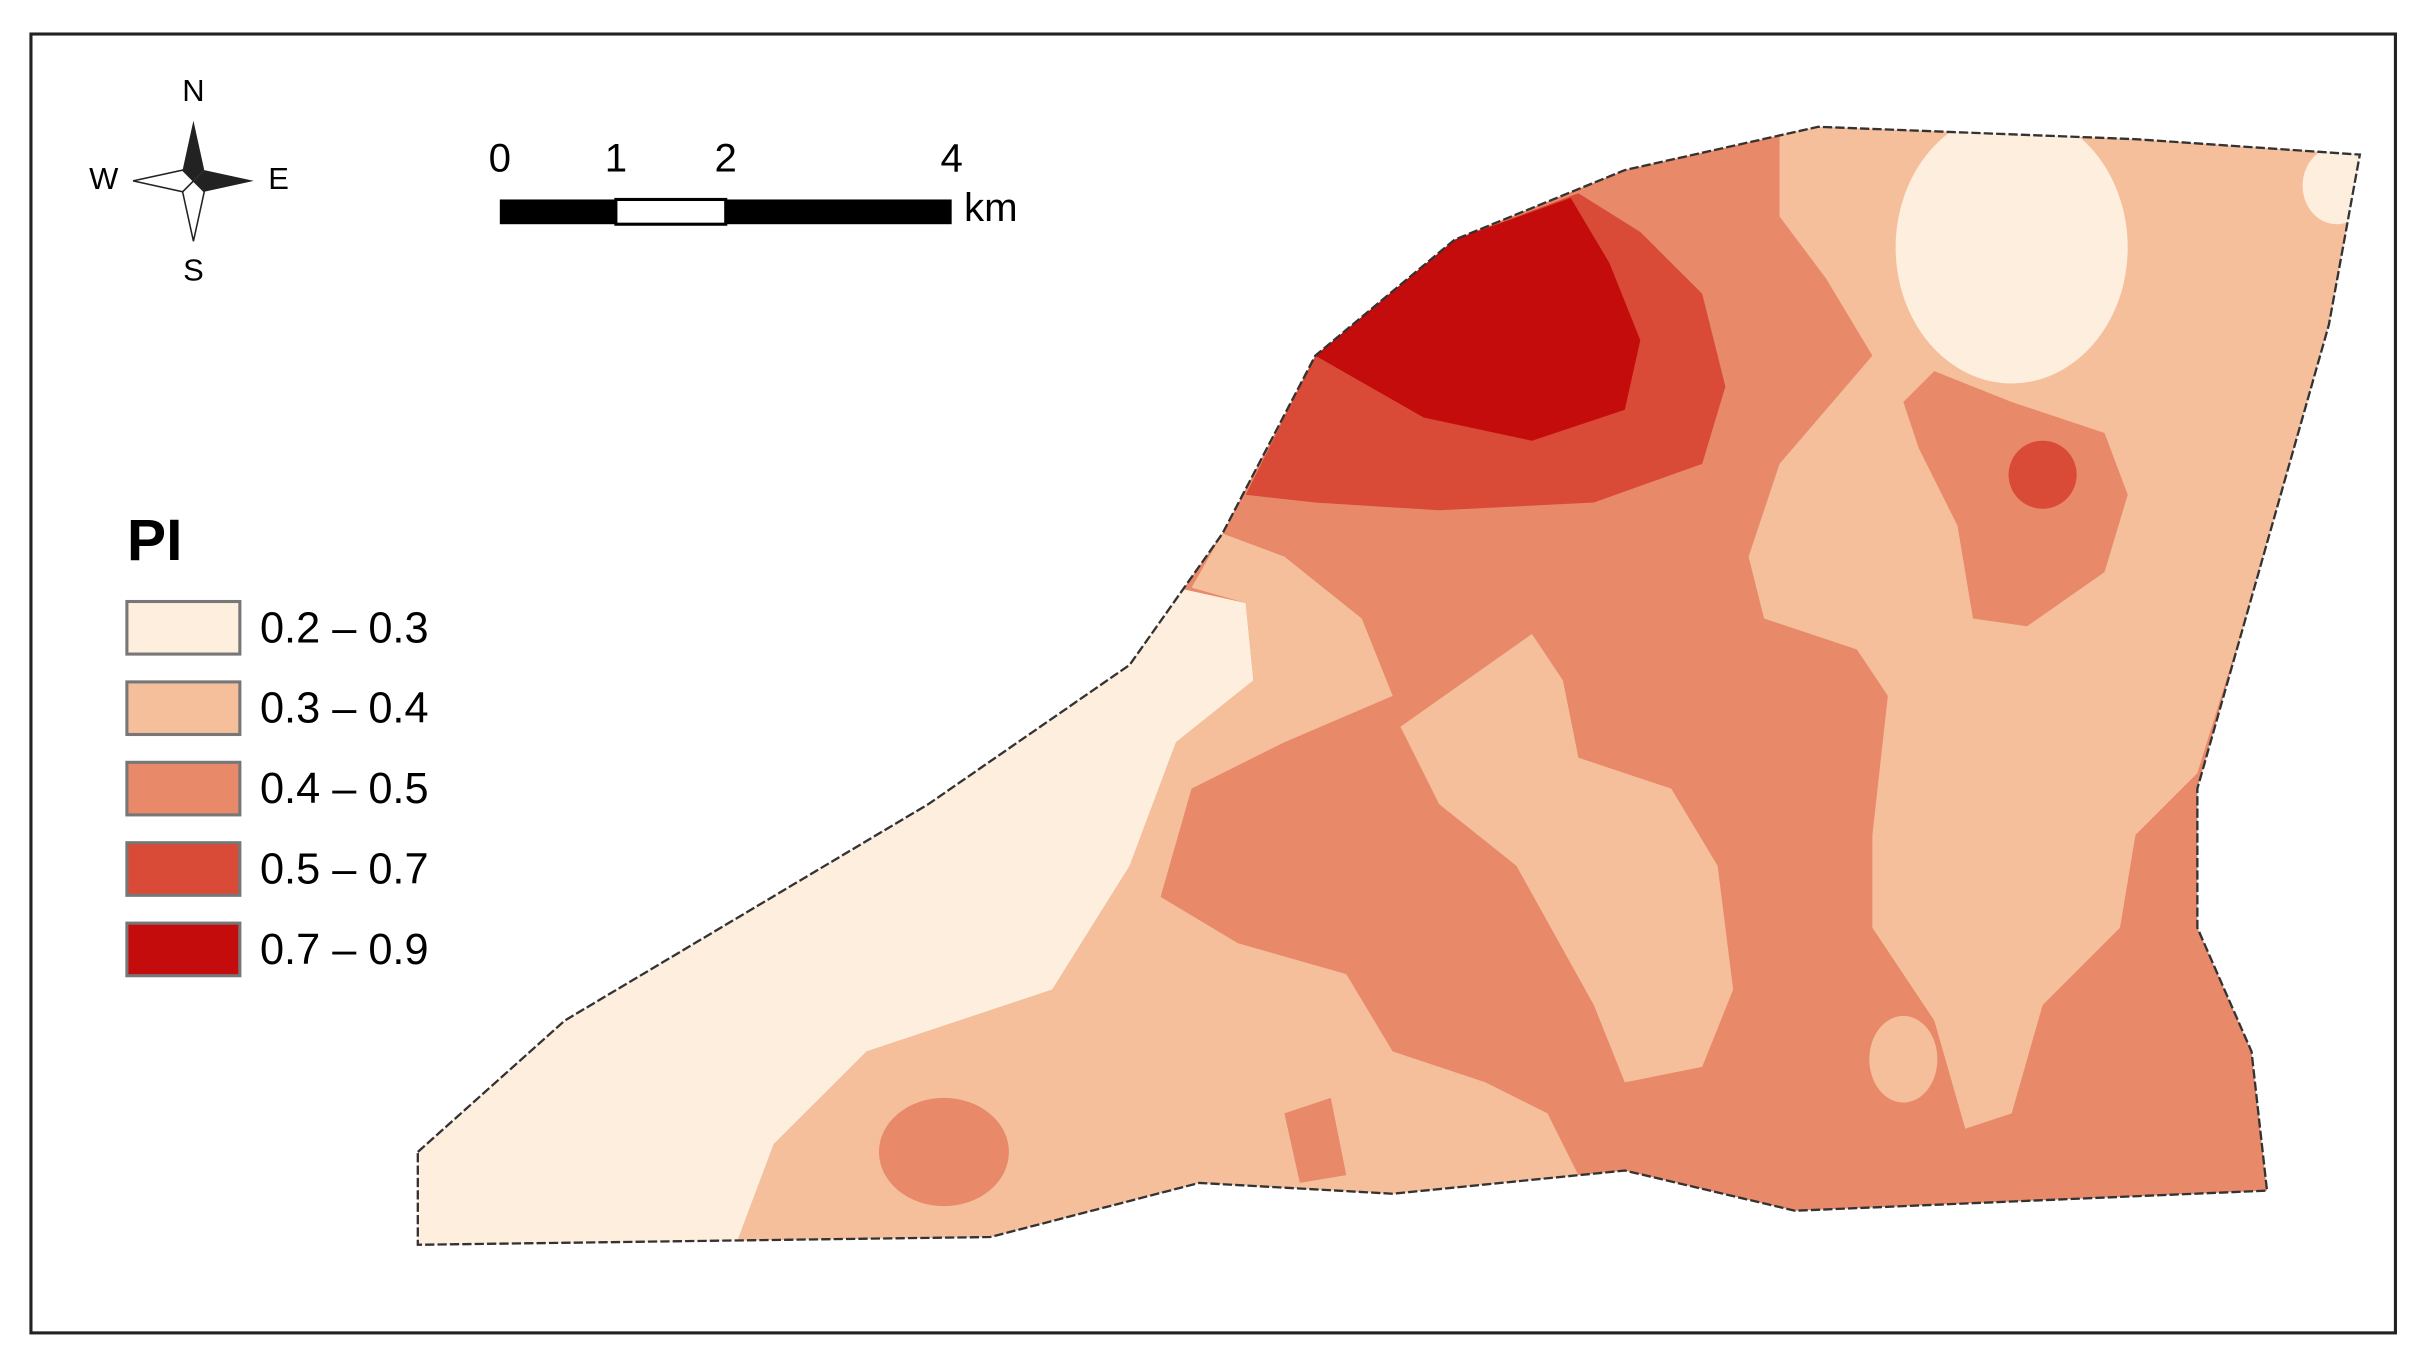 This screenshot has height=1353, width=2414. I want to click on compass-label: S, so click(193, 269).